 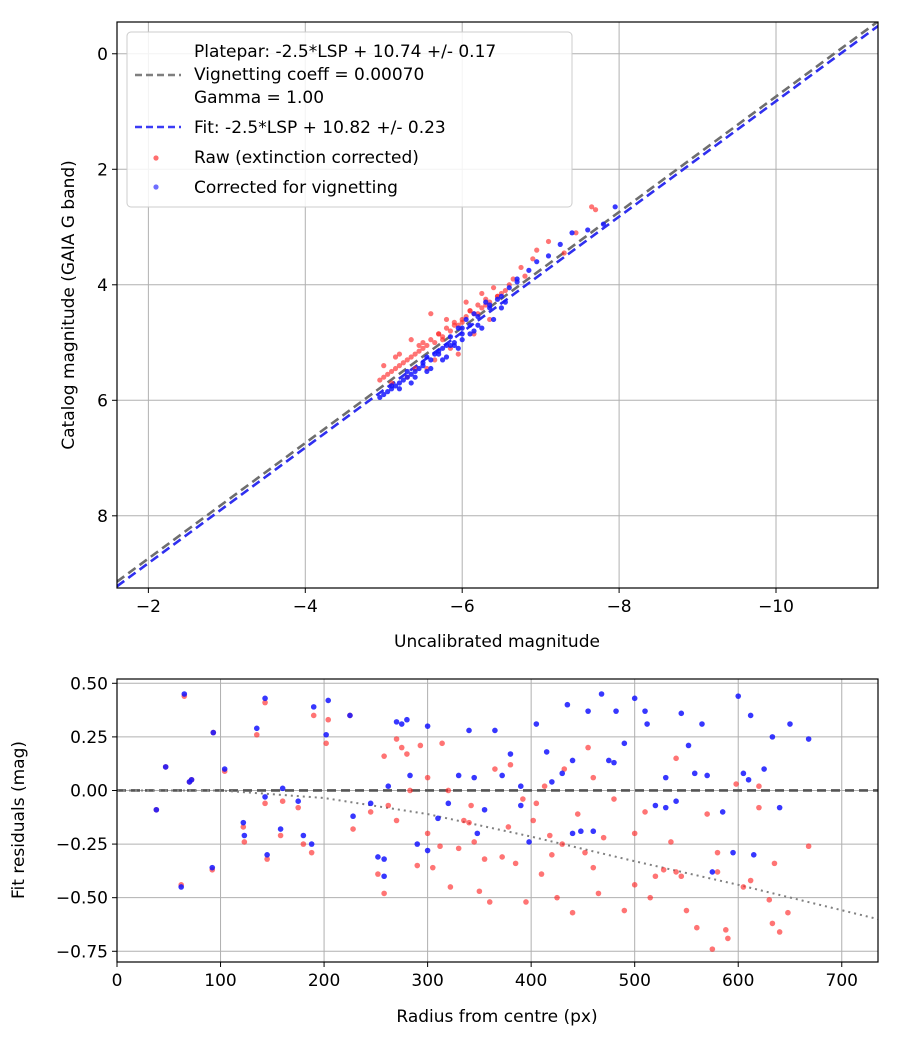 I want to click on line-vignetting, so click(x=497, y=855).